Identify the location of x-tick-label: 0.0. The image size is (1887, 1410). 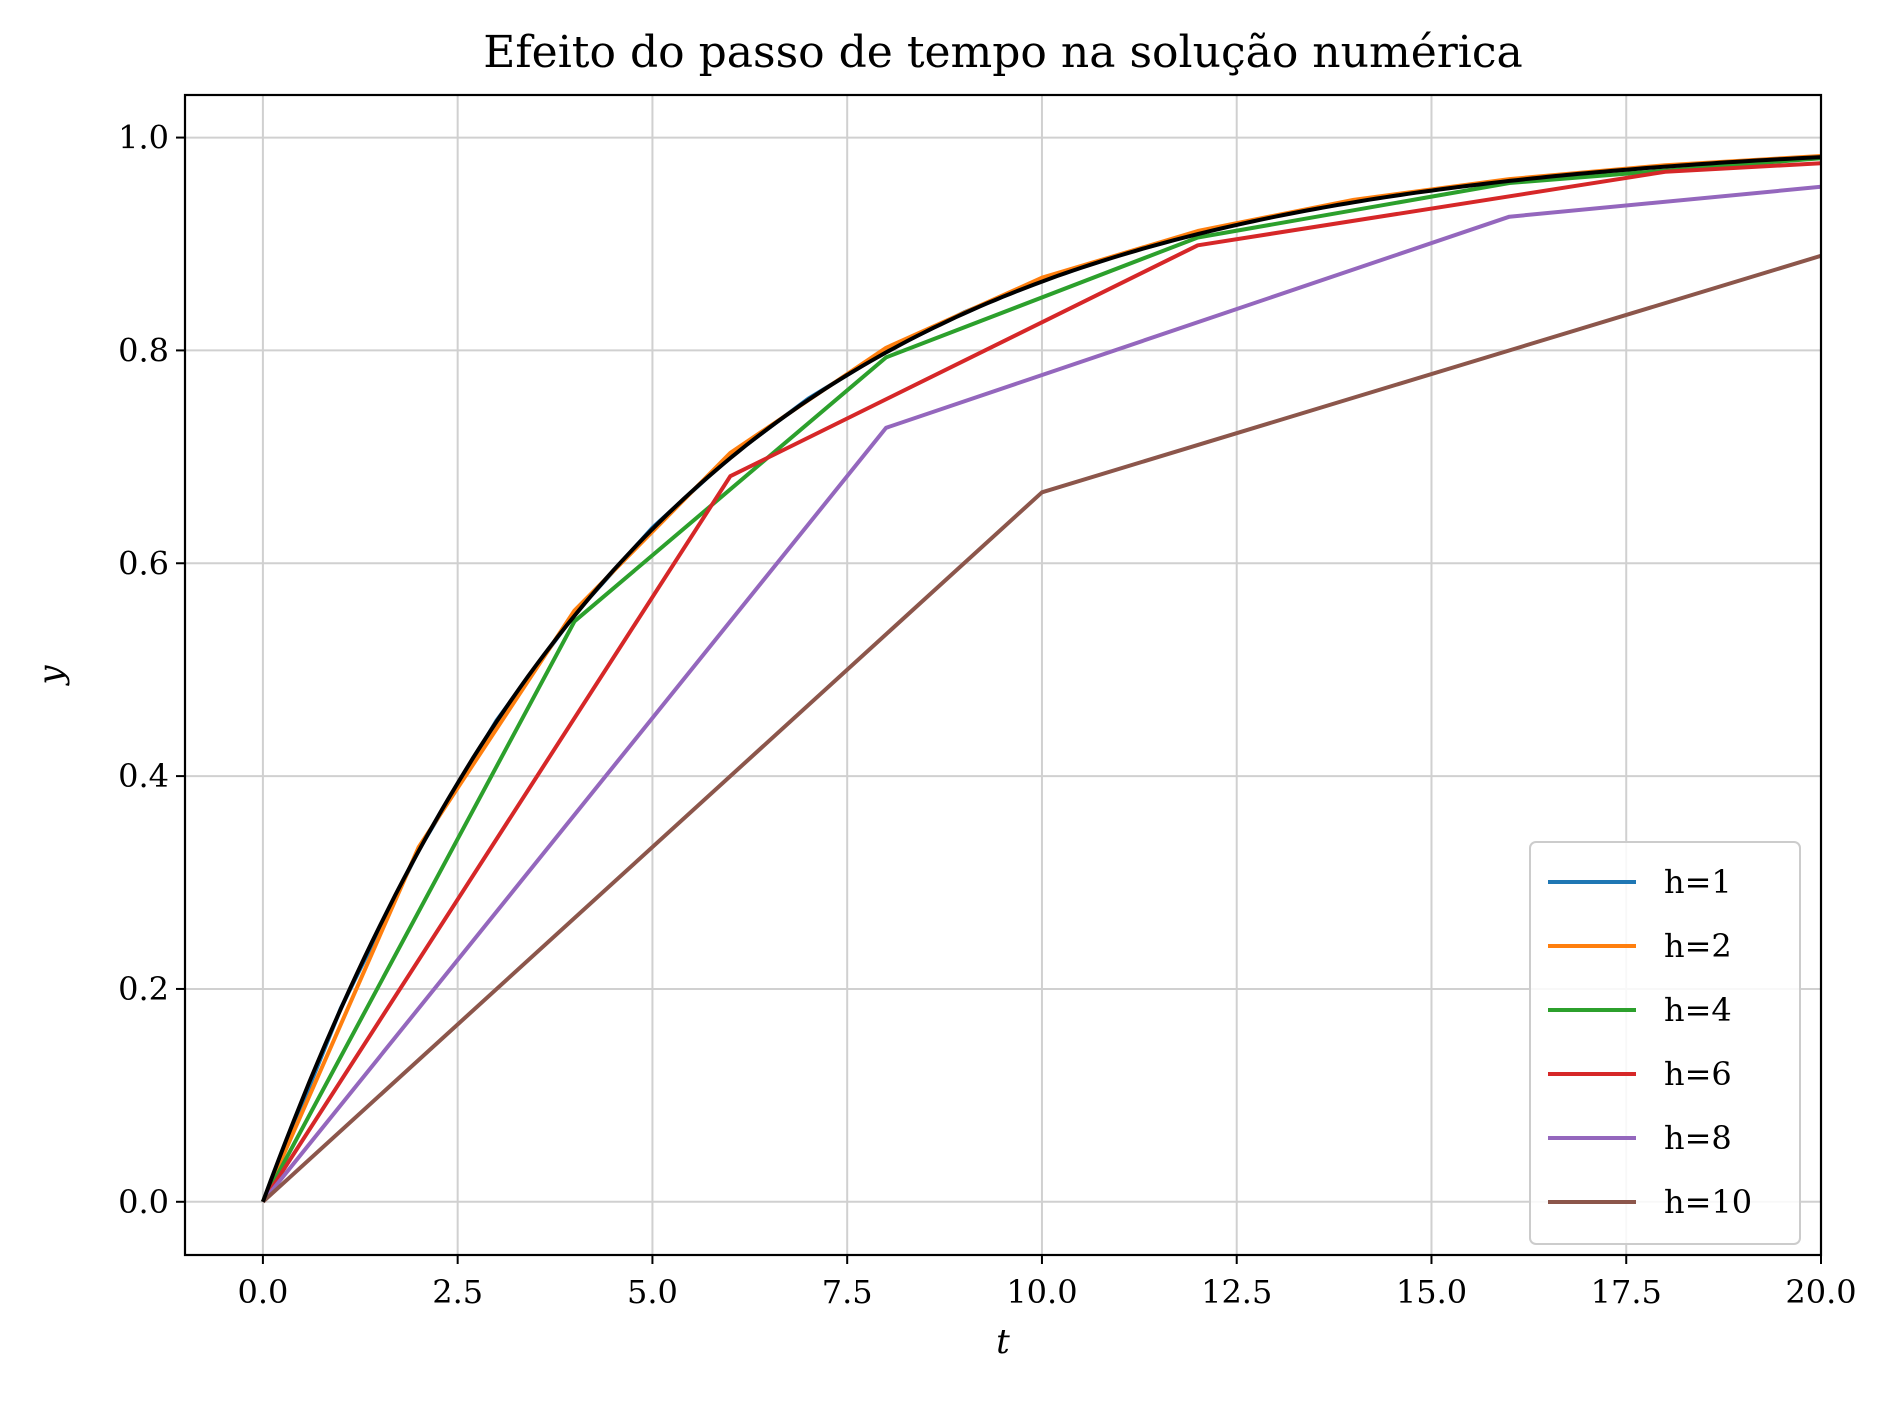
(262, 1292).